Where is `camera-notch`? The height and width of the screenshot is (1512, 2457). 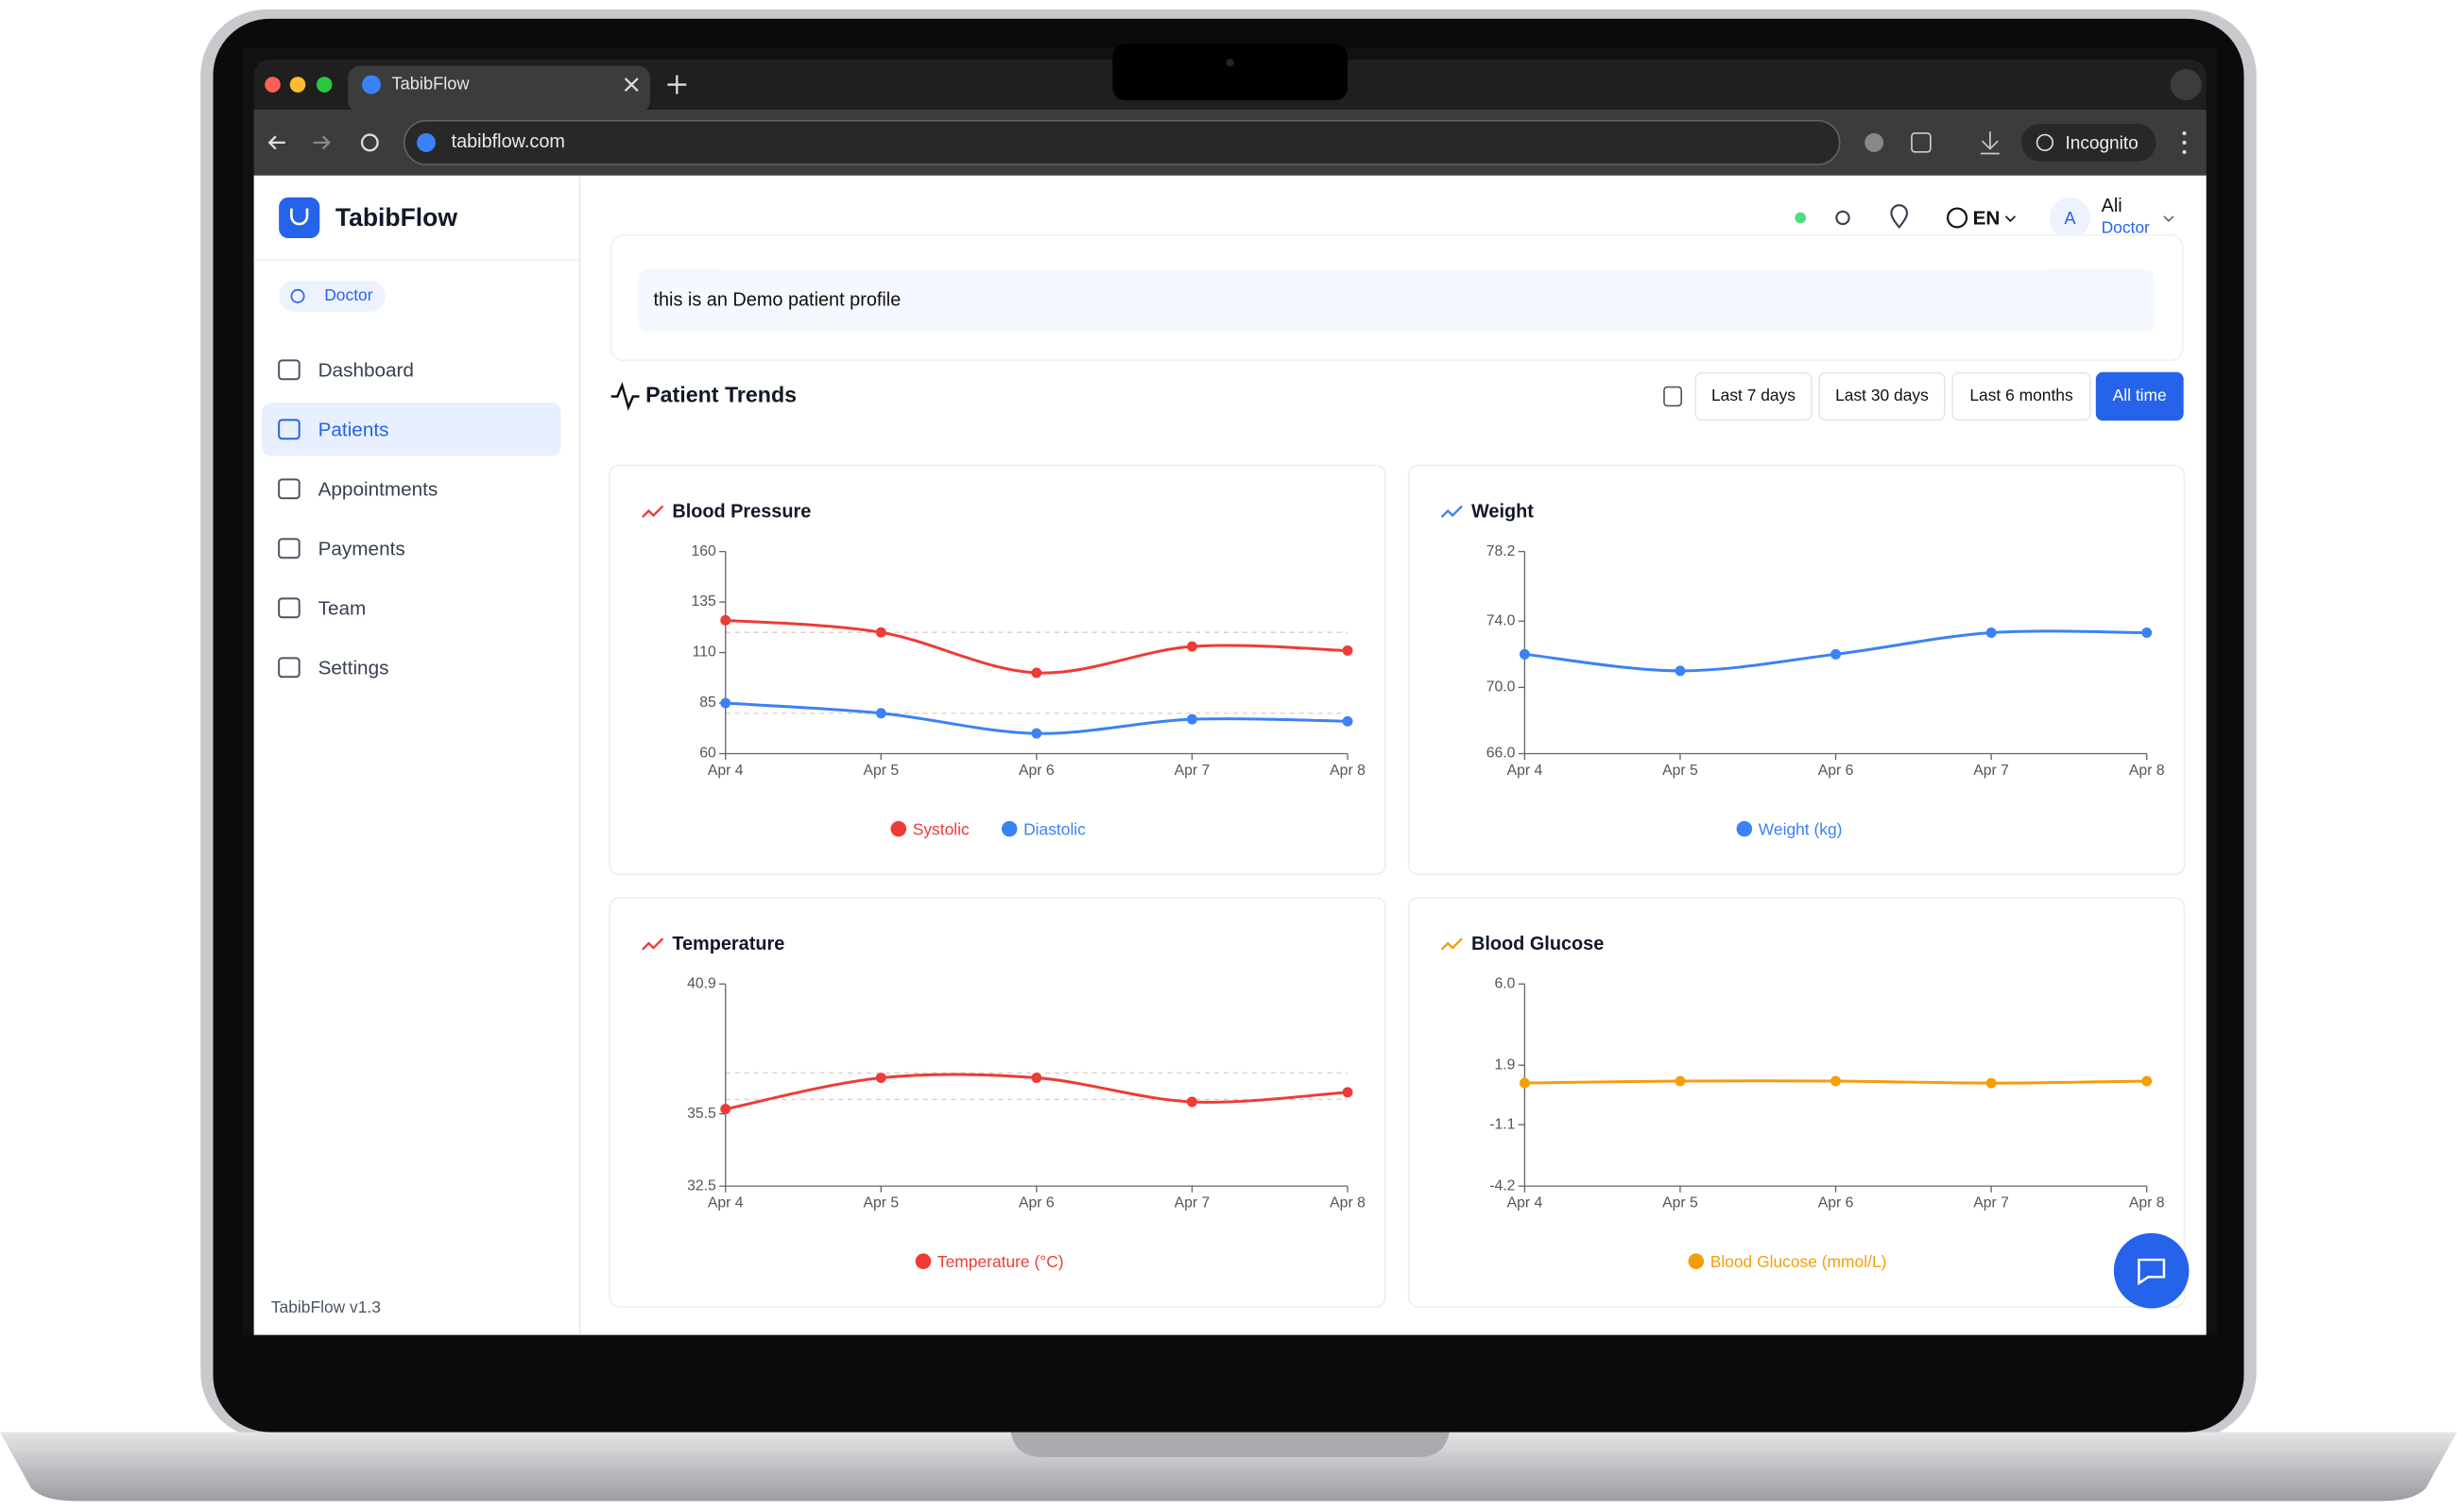 camera-notch is located at coordinates (1230, 72).